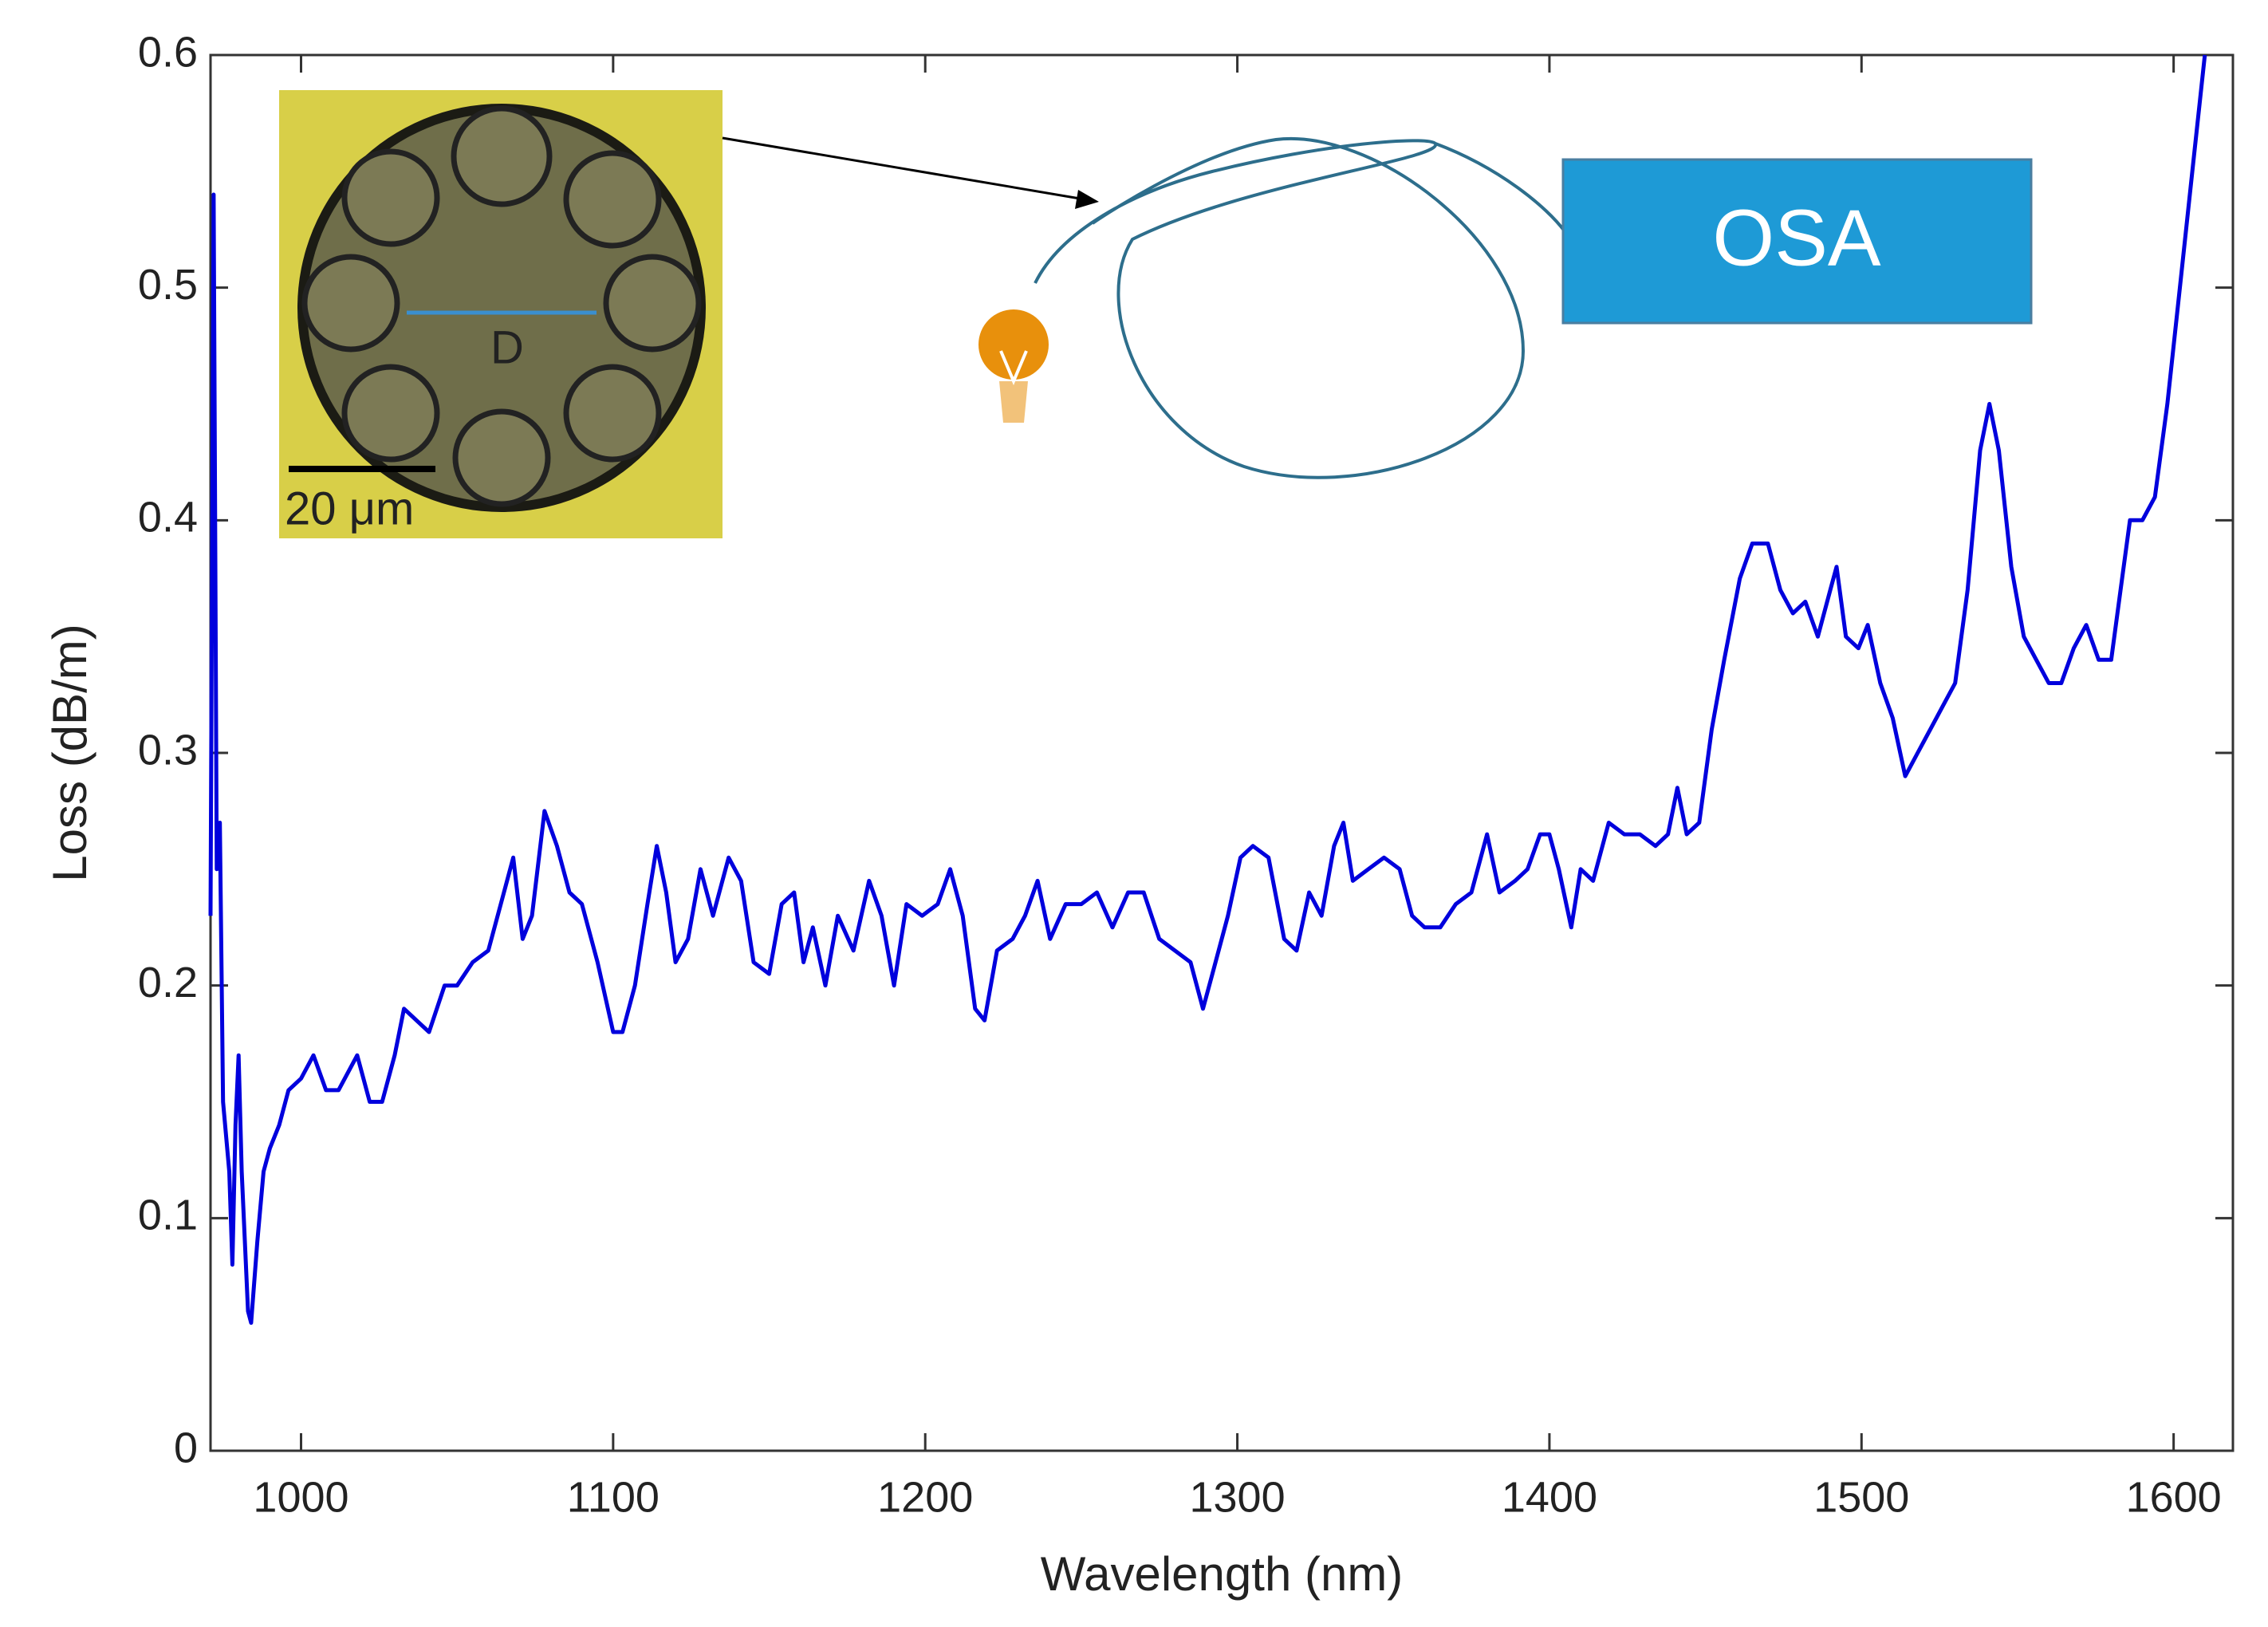  Describe the element at coordinates (168, 750) in the screenshot. I see `y-tick-label: 0.3` at that location.